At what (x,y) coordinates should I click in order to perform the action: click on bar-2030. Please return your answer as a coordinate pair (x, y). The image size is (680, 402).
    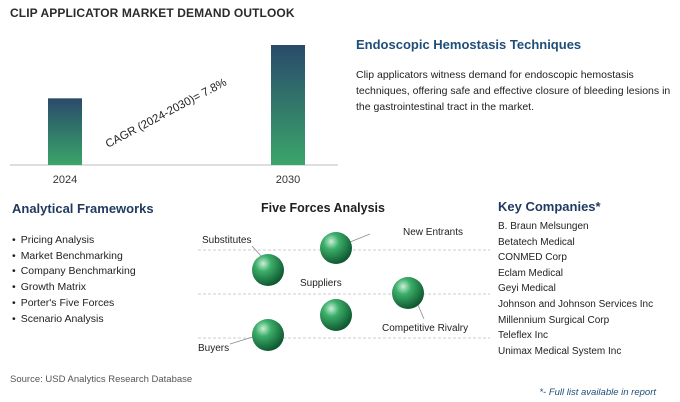
    Looking at the image, I should click on (288, 105).